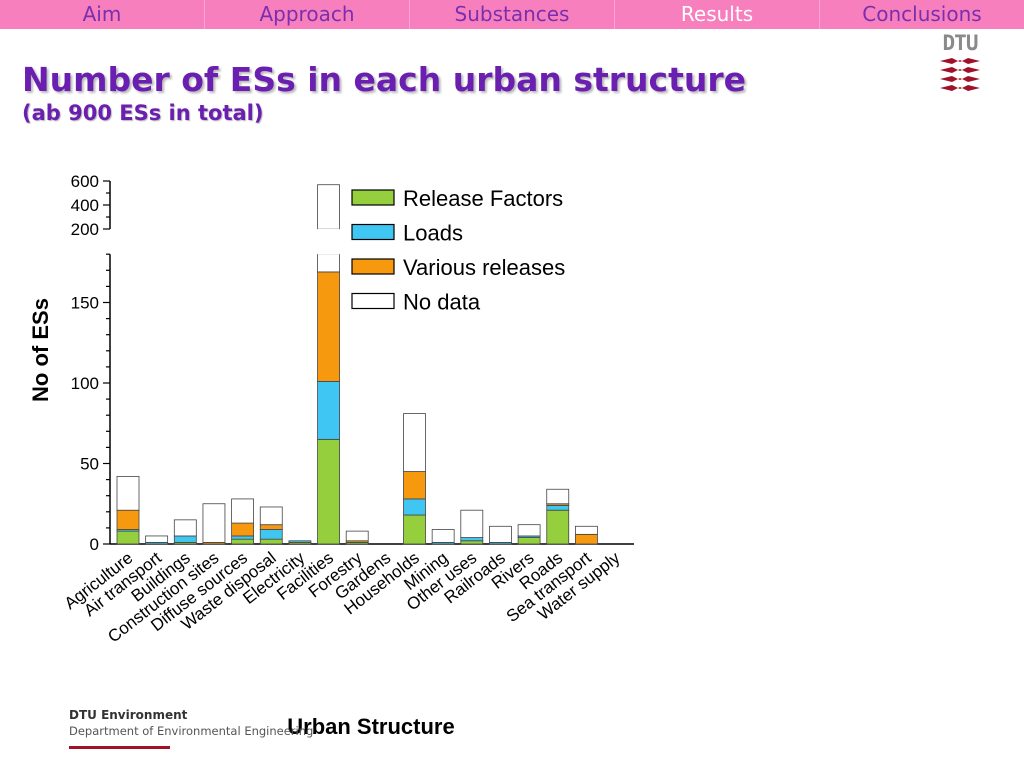 This screenshot has width=1024, height=768. What do you see at coordinates (307, 14) in the screenshot?
I see `nav-item-approach: Approach` at bounding box center [307, 14].